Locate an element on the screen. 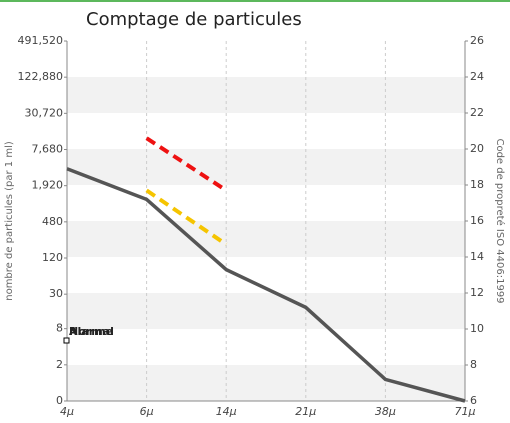 The image size is (510, 423). y2-tick-label: 8 is located at coordinates (473, 364).